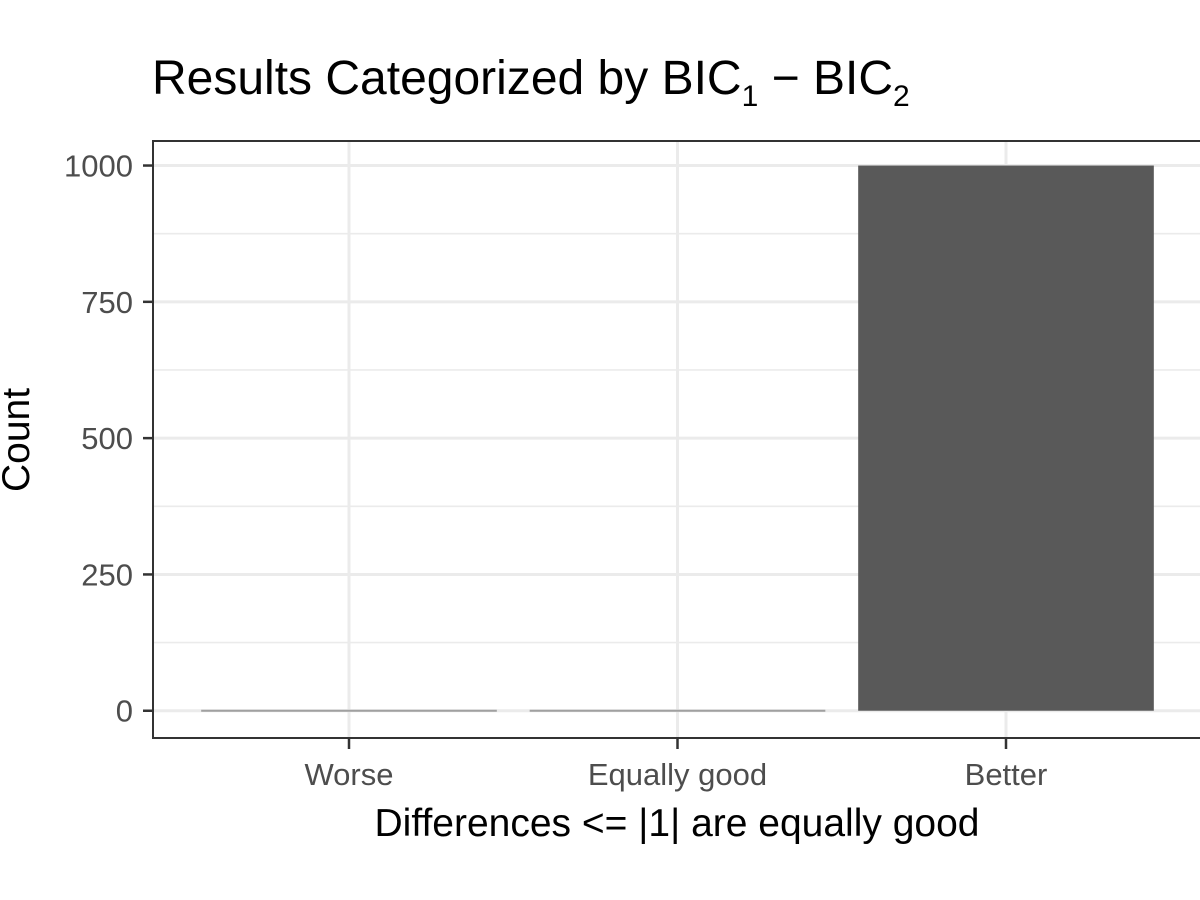  I want to click on chart-title-minus: −, so click(785, 78).